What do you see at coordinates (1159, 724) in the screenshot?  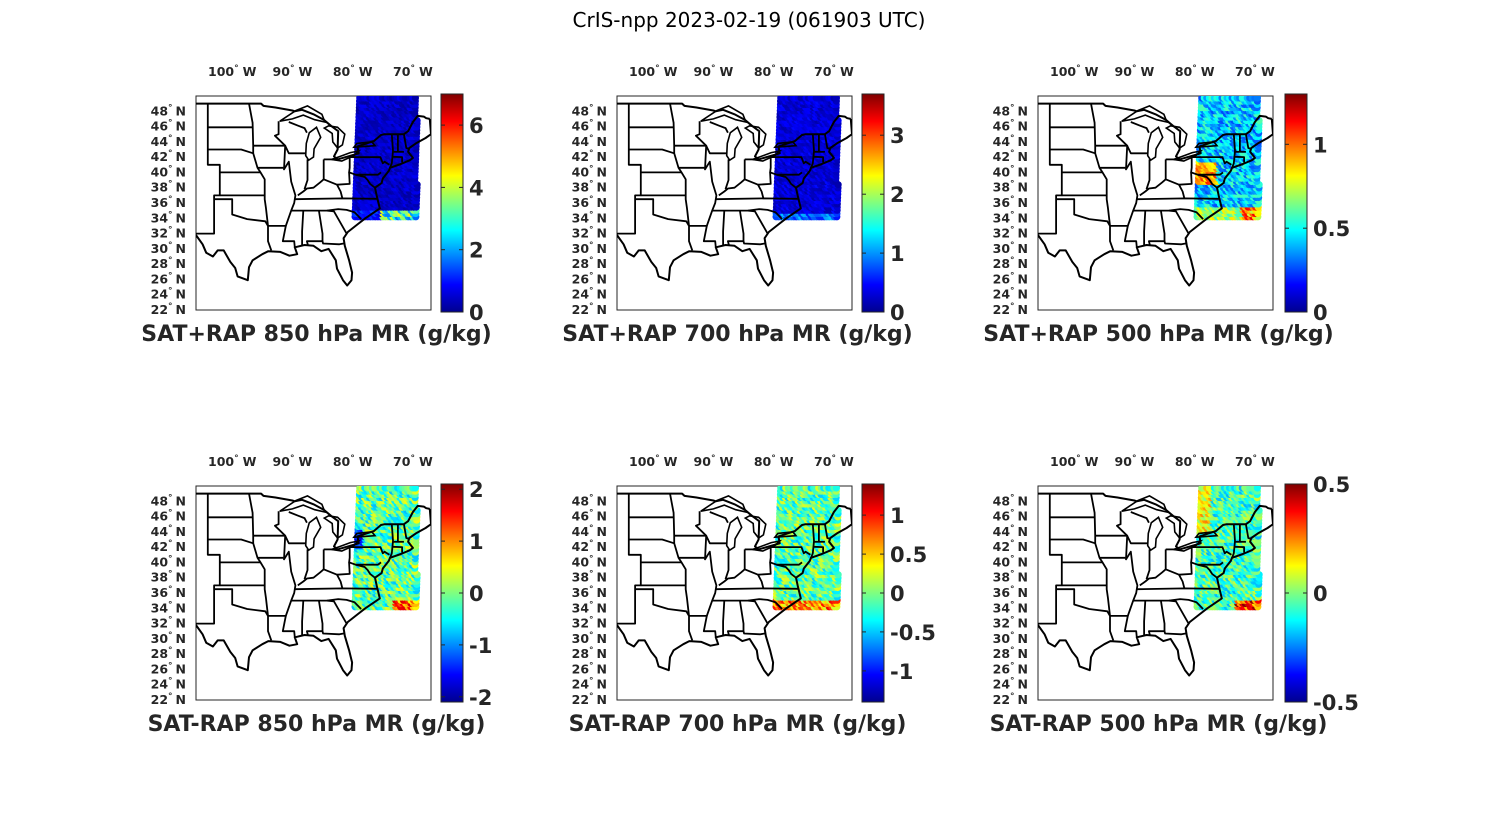 I see `panel-title: SAT-RAP 500 hPa MR (g/kg)` at bounding box center [1159, 724].